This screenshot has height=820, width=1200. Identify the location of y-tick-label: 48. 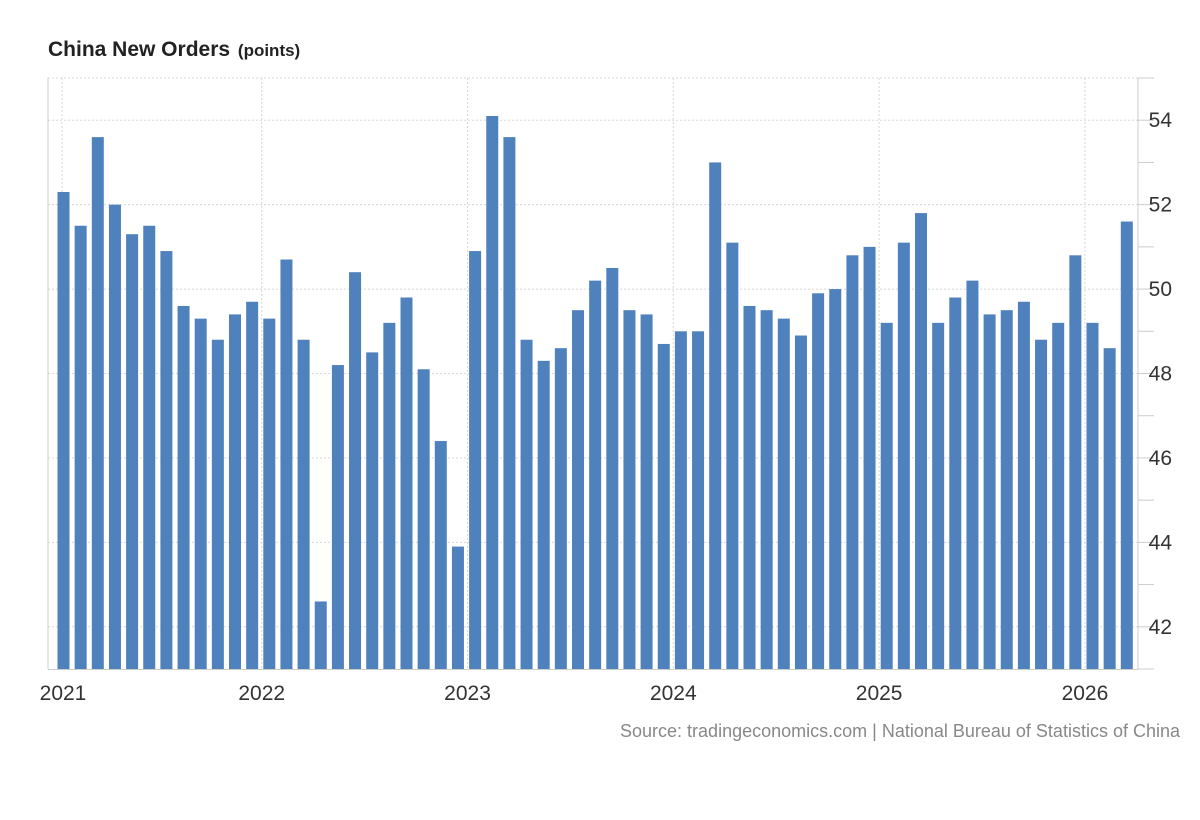
(1160, 374).